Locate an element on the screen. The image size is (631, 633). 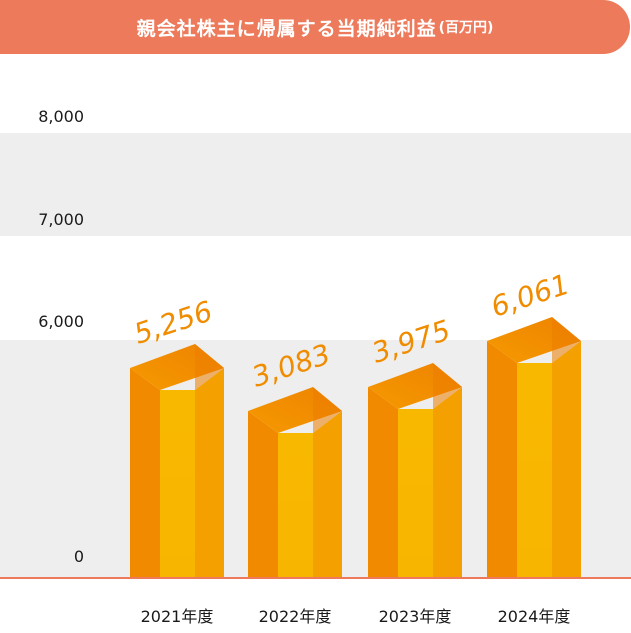
bar-value-label: 5,256 is located at coordinates (173, 322).